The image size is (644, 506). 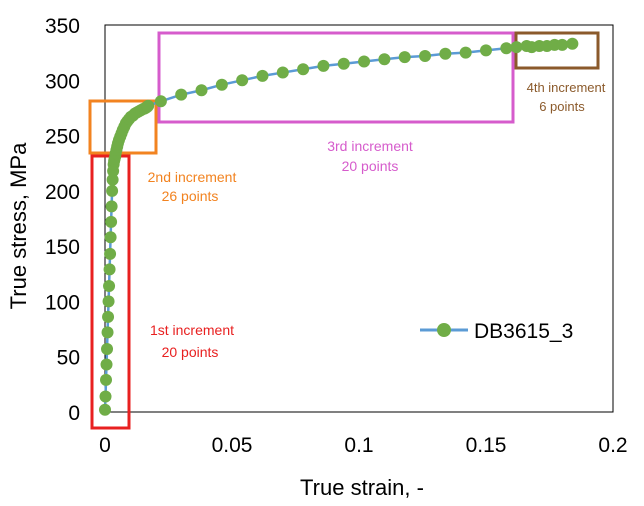 What do you see at coordinates (566, 87) in the screenshot?
I see `annotation-4-line1: 4th increment` at bounding box center [566, 87].